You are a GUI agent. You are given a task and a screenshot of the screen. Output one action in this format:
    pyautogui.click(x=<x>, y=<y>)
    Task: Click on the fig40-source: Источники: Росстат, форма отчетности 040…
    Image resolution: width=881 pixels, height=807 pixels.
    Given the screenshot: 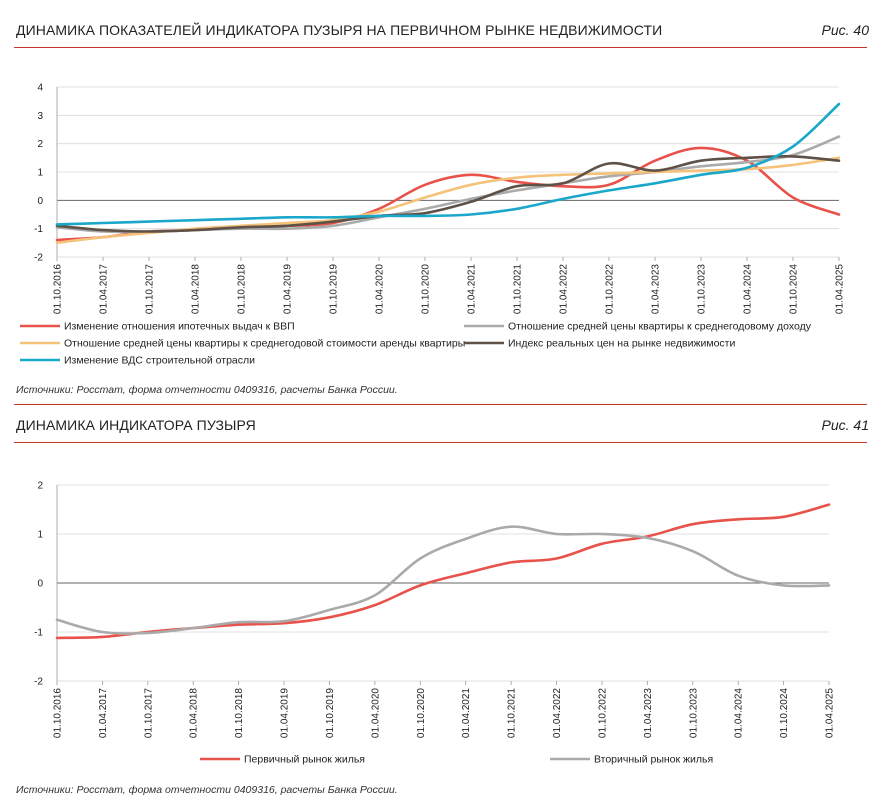 What is the action you would take?
    pyautogui.click(x=207, y=390)
    